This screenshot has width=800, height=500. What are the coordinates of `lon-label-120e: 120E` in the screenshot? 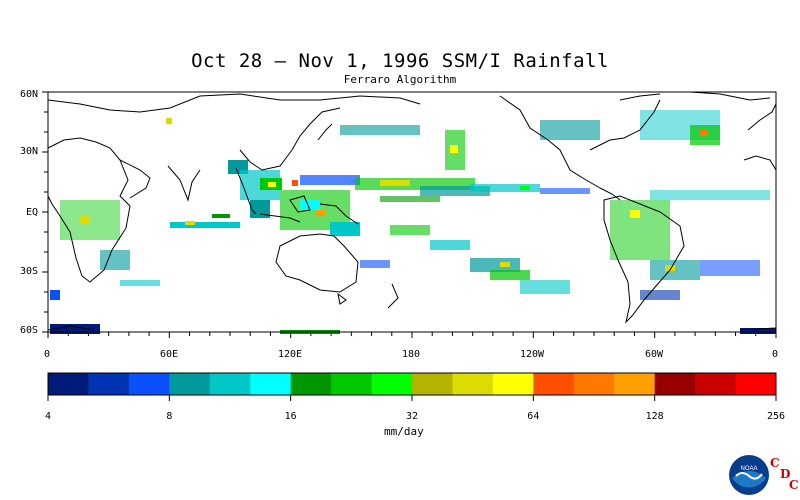 It's located at (290, 354).